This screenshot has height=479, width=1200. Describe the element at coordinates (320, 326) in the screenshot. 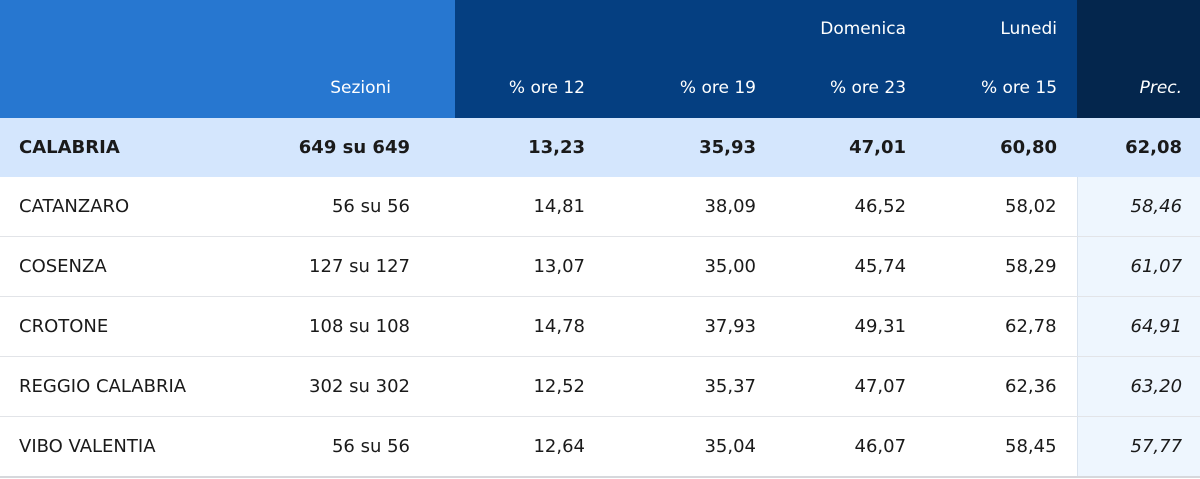

I see `sezioni-cell: 108 su 108` at that location.